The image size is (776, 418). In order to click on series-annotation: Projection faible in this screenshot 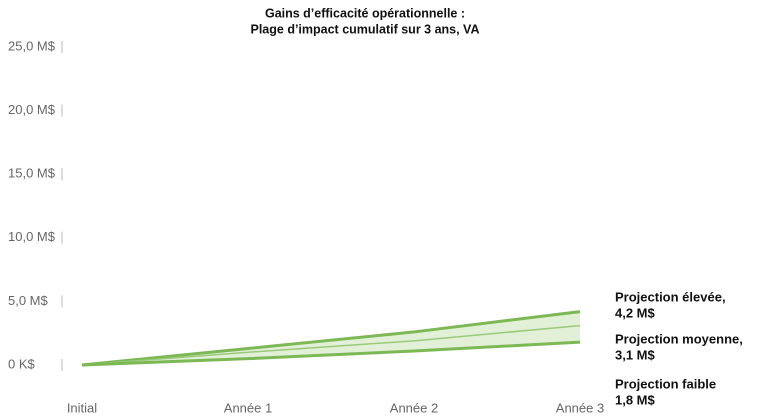, I will do `click(665, 383)`.